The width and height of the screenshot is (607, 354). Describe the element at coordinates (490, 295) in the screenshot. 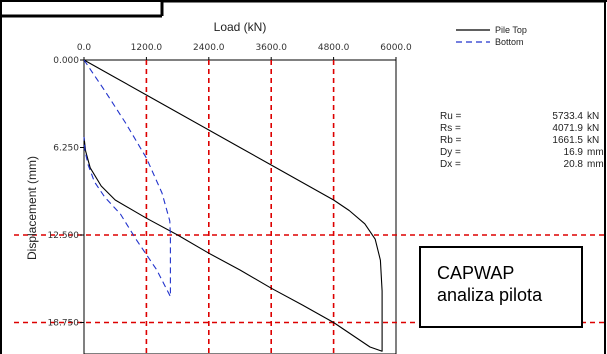

I see `caption-line-2: analiza pilota` at that location.